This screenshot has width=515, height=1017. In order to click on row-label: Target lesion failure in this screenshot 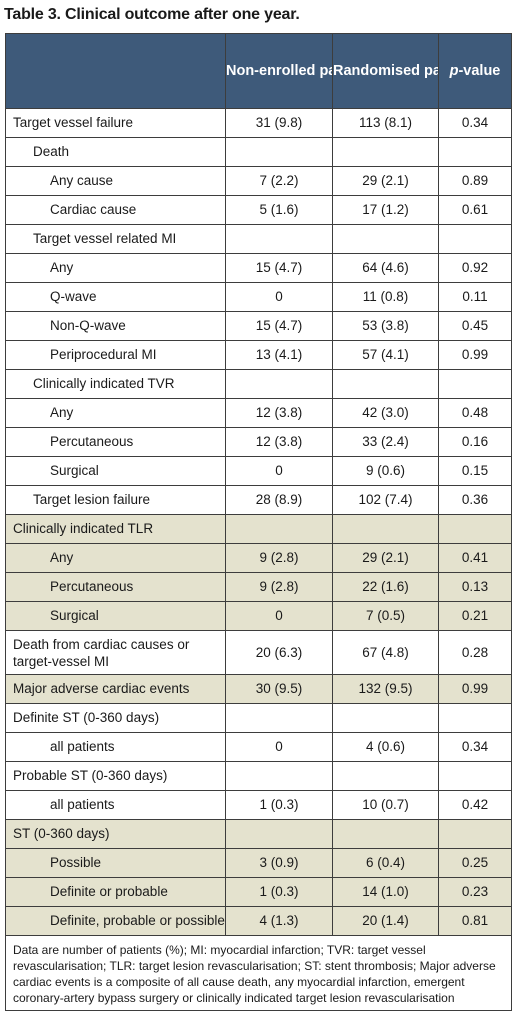, I will do `click(115, 500)`.